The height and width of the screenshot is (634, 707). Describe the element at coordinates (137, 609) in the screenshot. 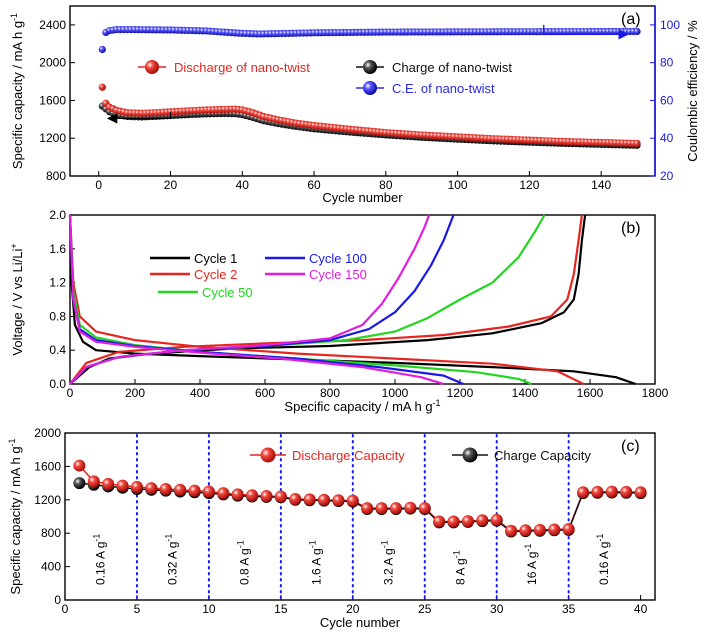

I see `x-tick-label: 5` at that location.